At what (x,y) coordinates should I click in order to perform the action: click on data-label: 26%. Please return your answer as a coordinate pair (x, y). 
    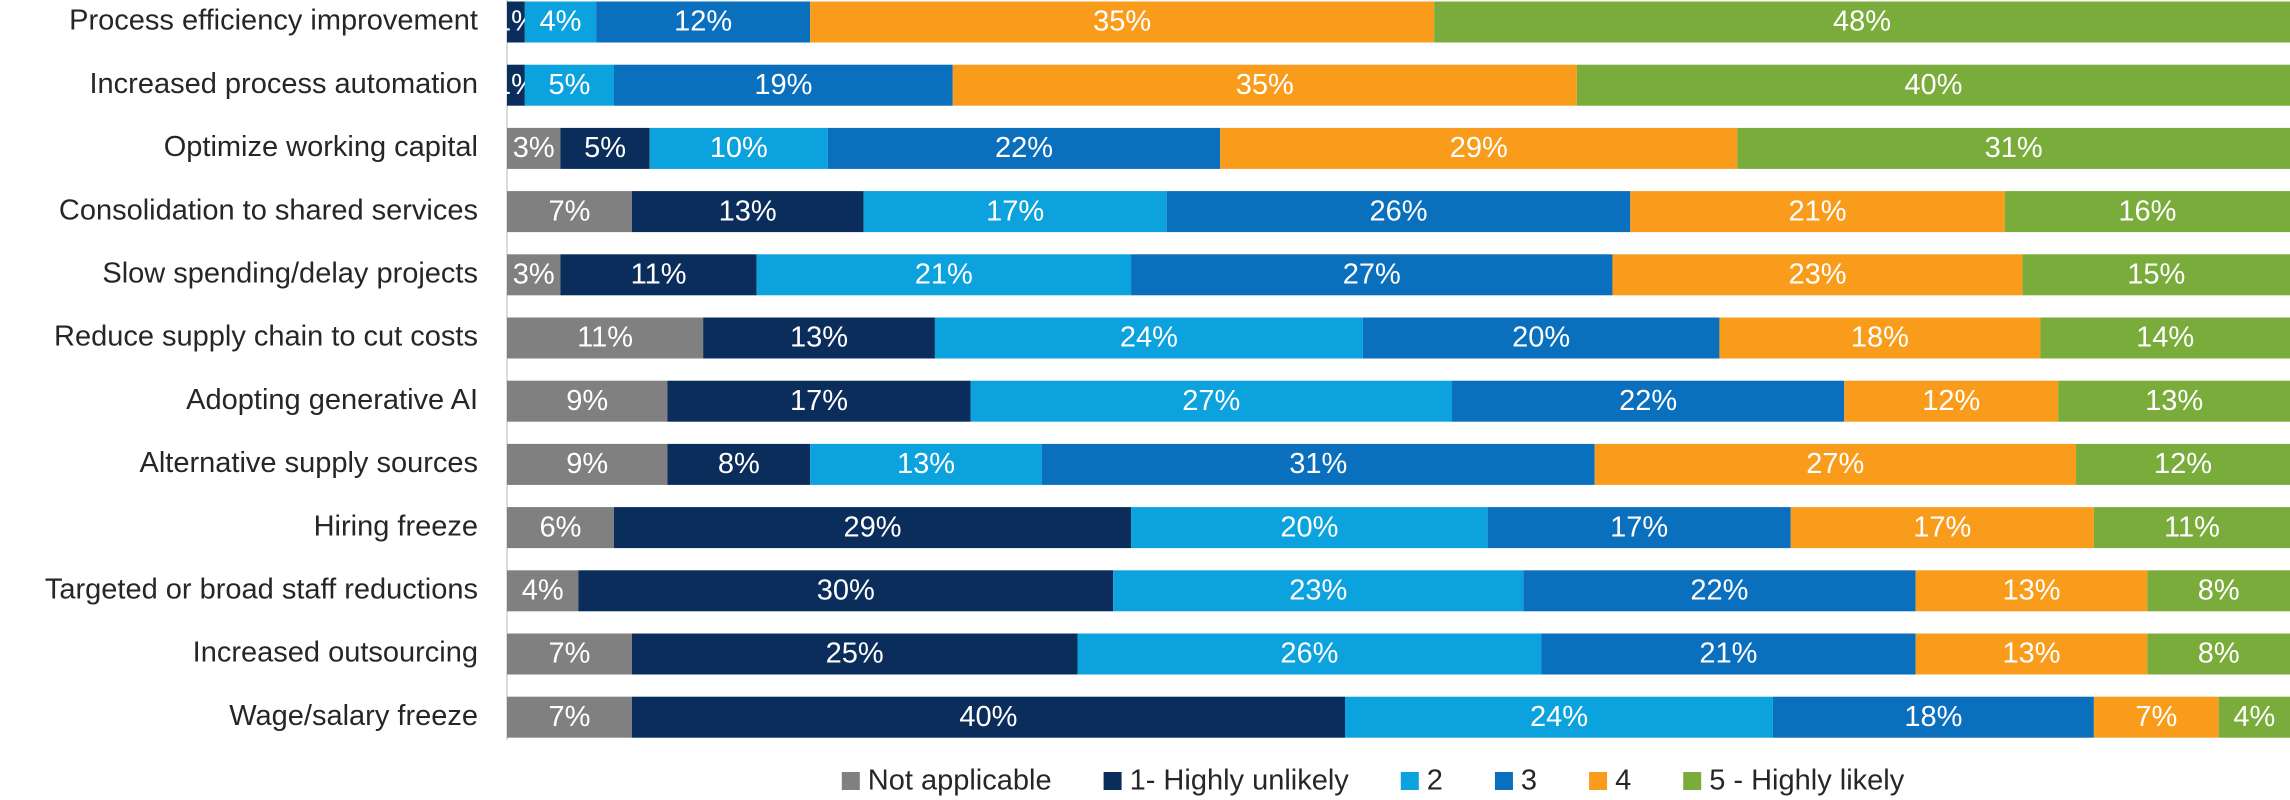
    Looking at the image, I should click on (1398, 211).